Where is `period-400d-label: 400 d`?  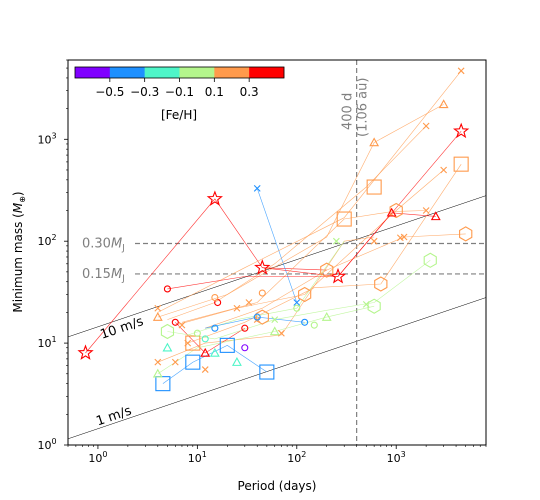
period-400d-label: 400 d is located at coordinates (348, 111).